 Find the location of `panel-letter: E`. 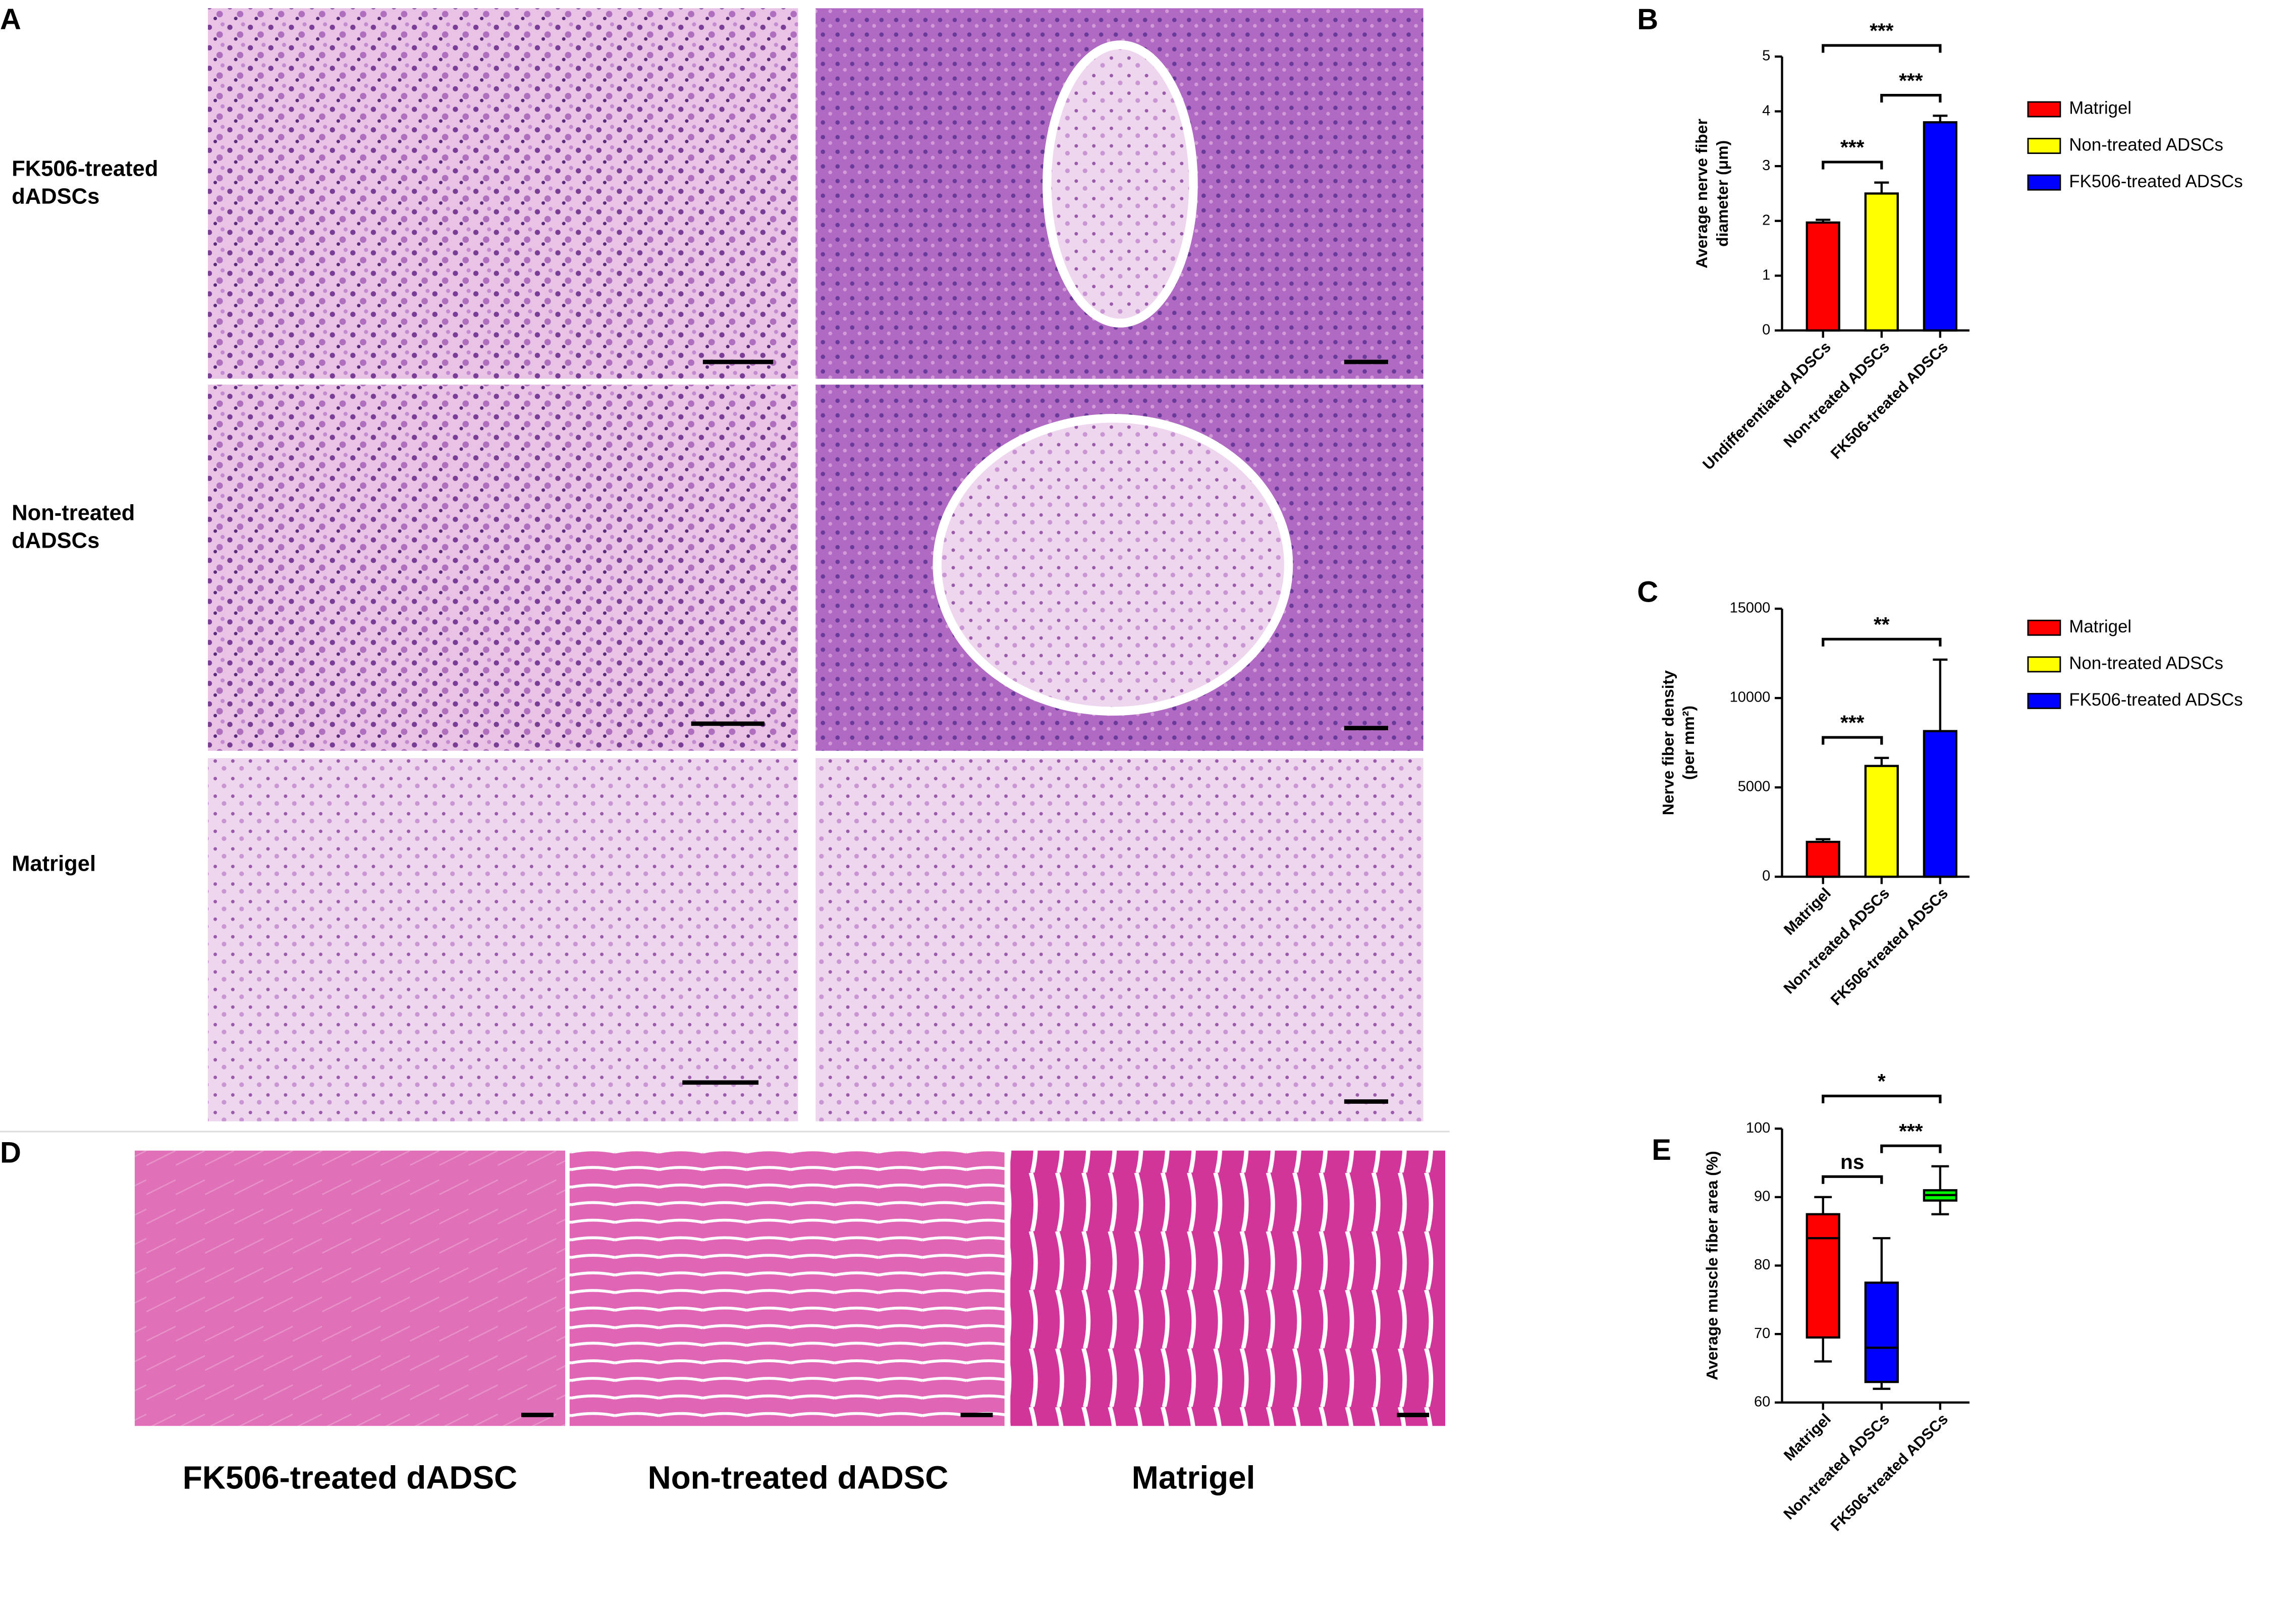

panel-letter: E is located at coordinates (1661, 1150).